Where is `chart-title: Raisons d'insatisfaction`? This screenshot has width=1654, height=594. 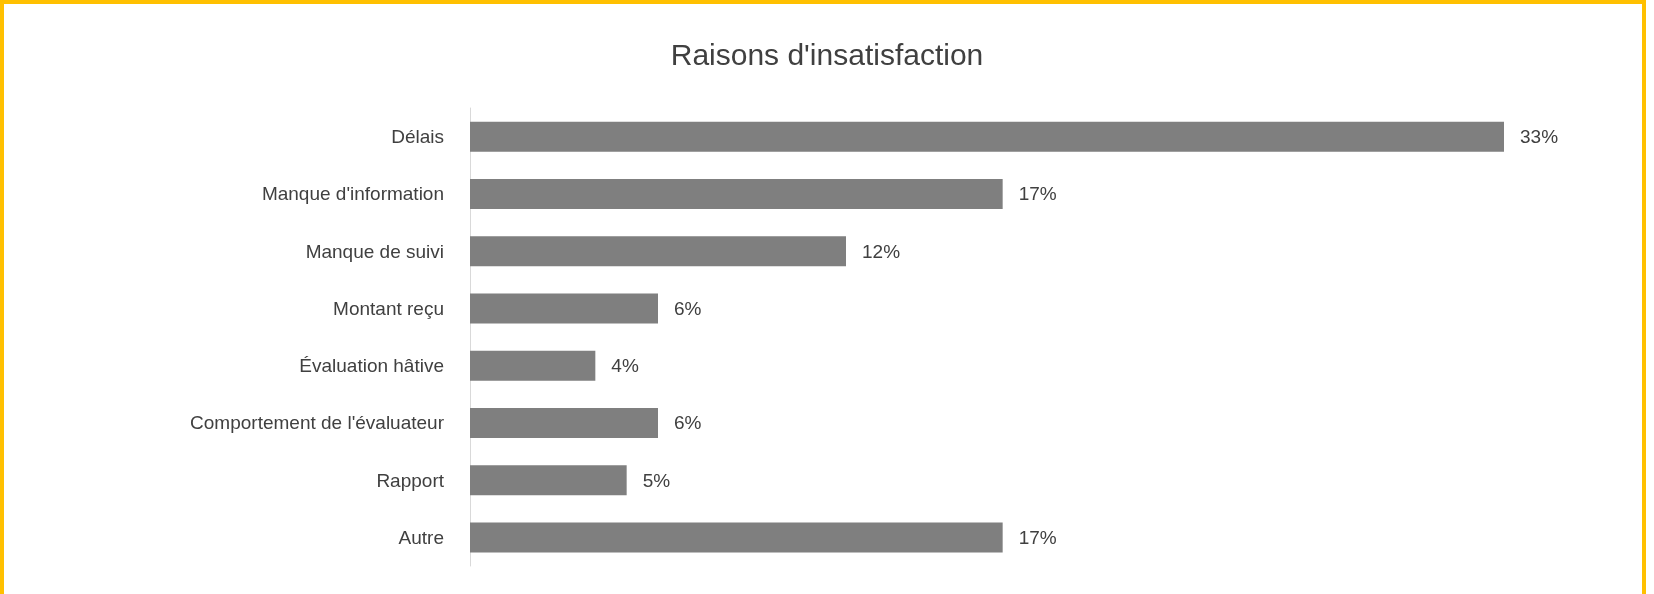
chart-title: Raisons d'insatisfaction is located at coordinates (827, 54).